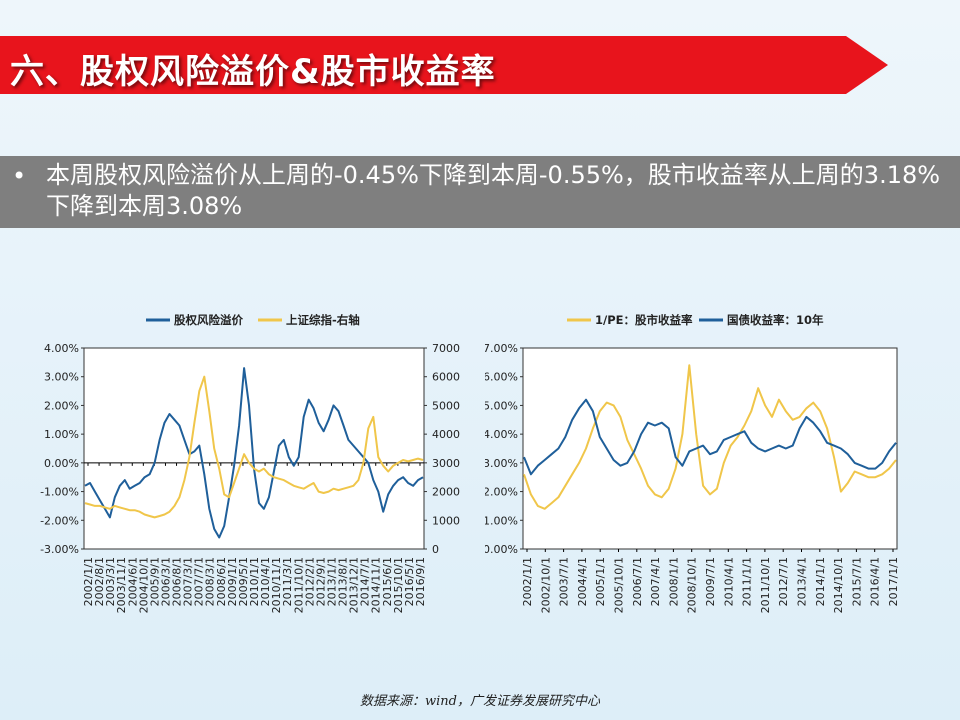 The image size is (960, 720). What do you see at coordinates (501, 348) in the screenshot?
I see `y-left-tick-label: 7.00%` at bounding box center [501, 348].